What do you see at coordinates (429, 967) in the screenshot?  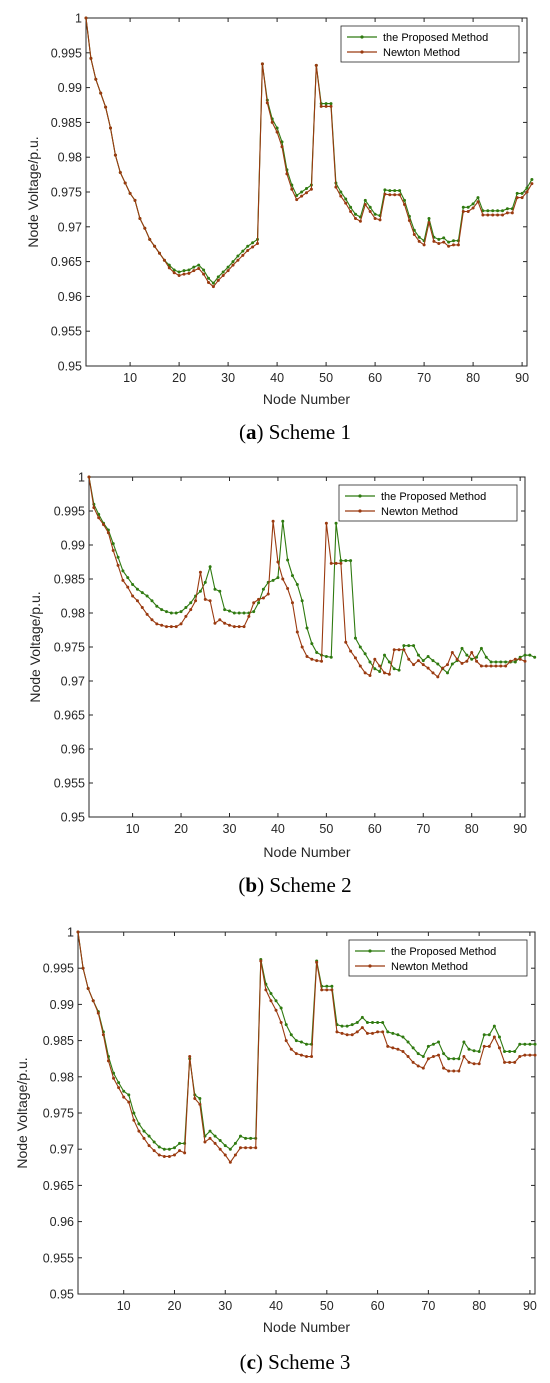 I see `legend-label: Newton Method` at bounding box center [429, 967].